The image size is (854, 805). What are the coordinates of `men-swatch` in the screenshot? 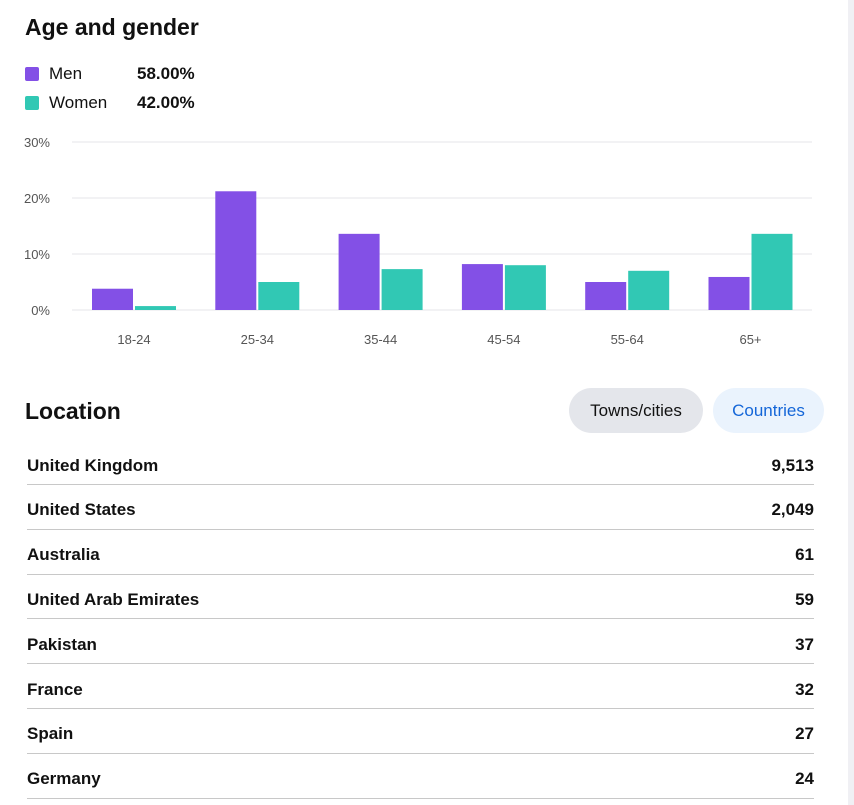 It's located at (32, 74).